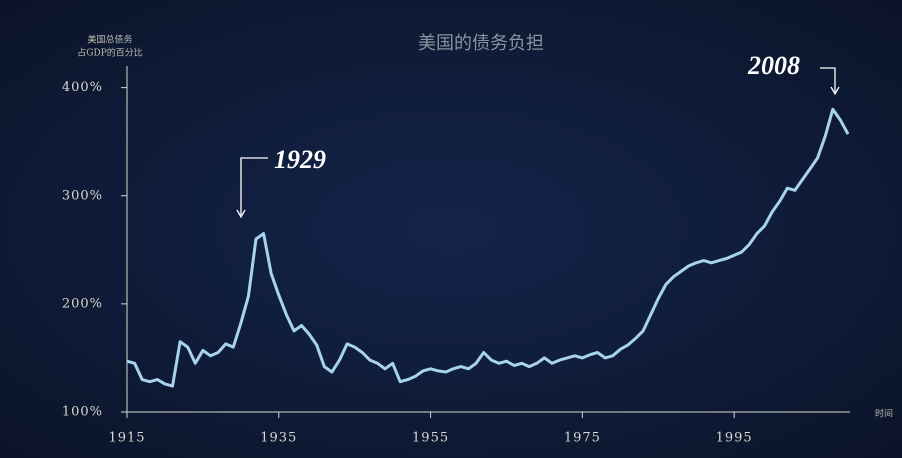 The height and width of the screenshot is (458, 902). What do you see at coordinates (278, 438) in the screenshot?
I see `x-tick-label: 1935` at bounding box center [278, 438].